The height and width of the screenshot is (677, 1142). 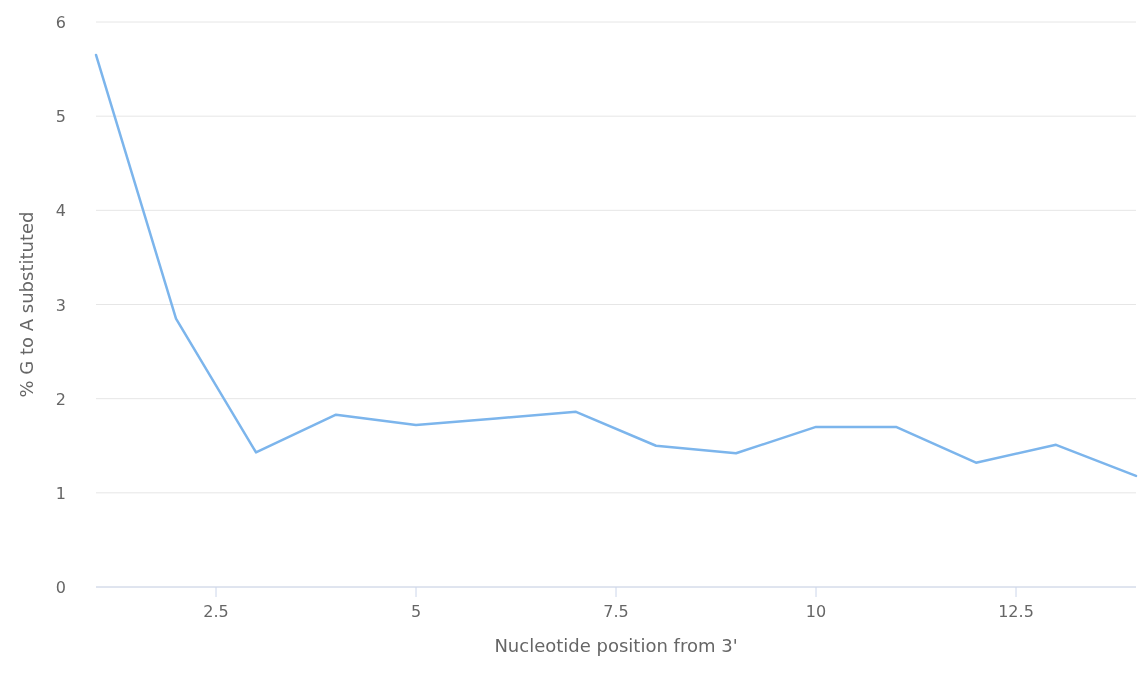 What do you see at coordinates (216, 611) in the screenshot?
I see `x-tick-label: 2.5` at bounding box center [216, 611].